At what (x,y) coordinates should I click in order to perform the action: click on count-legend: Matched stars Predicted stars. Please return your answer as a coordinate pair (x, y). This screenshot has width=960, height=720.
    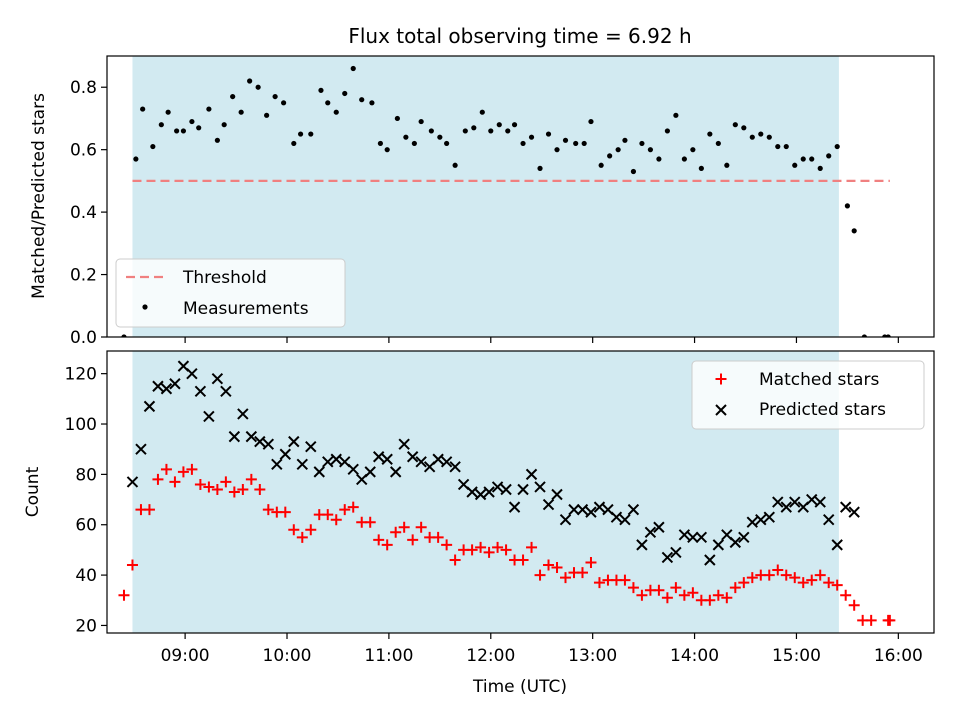
    Looking at the image, I should click on (808, 395).